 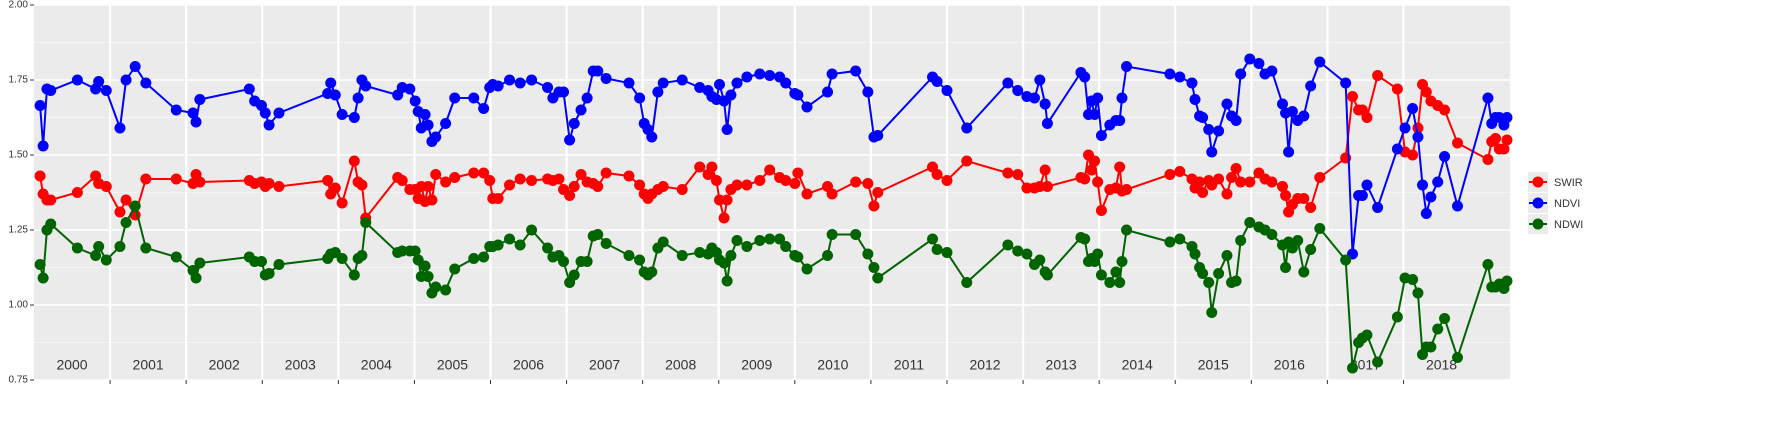 I want to click on x-tick-label: 2012, so click(x=984, y=365).